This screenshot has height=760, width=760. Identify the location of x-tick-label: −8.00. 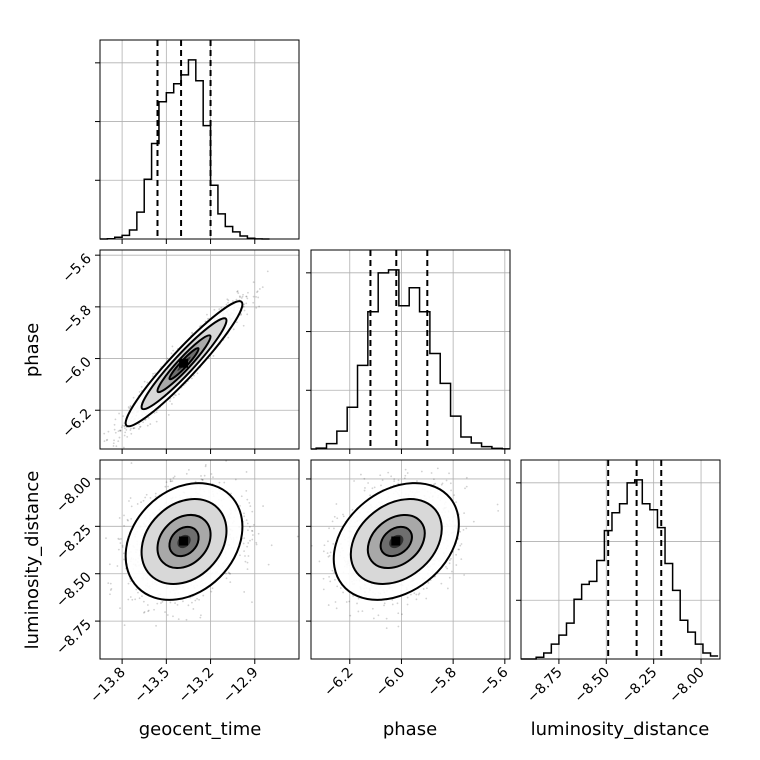
(687, 686).